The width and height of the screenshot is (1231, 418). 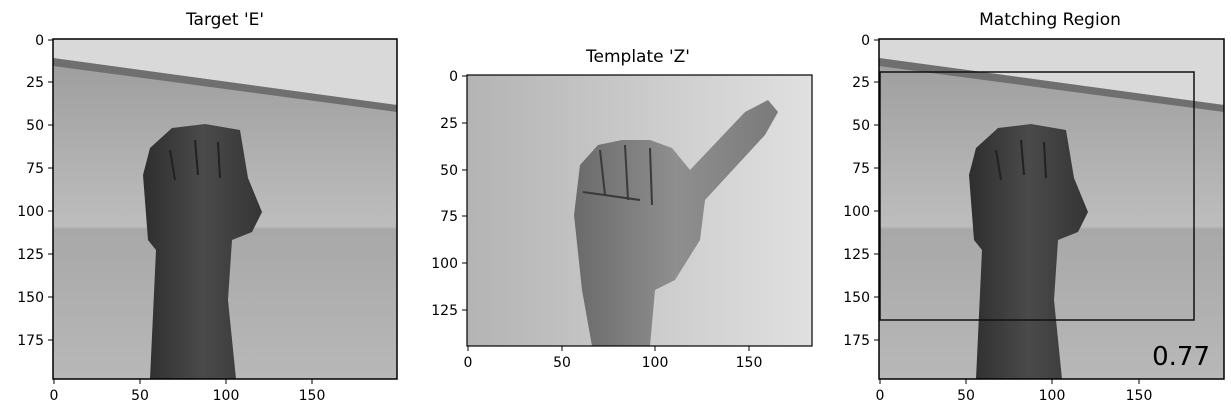 I want to click on panel-title: Matching Region, so click(x=1050, y=20).